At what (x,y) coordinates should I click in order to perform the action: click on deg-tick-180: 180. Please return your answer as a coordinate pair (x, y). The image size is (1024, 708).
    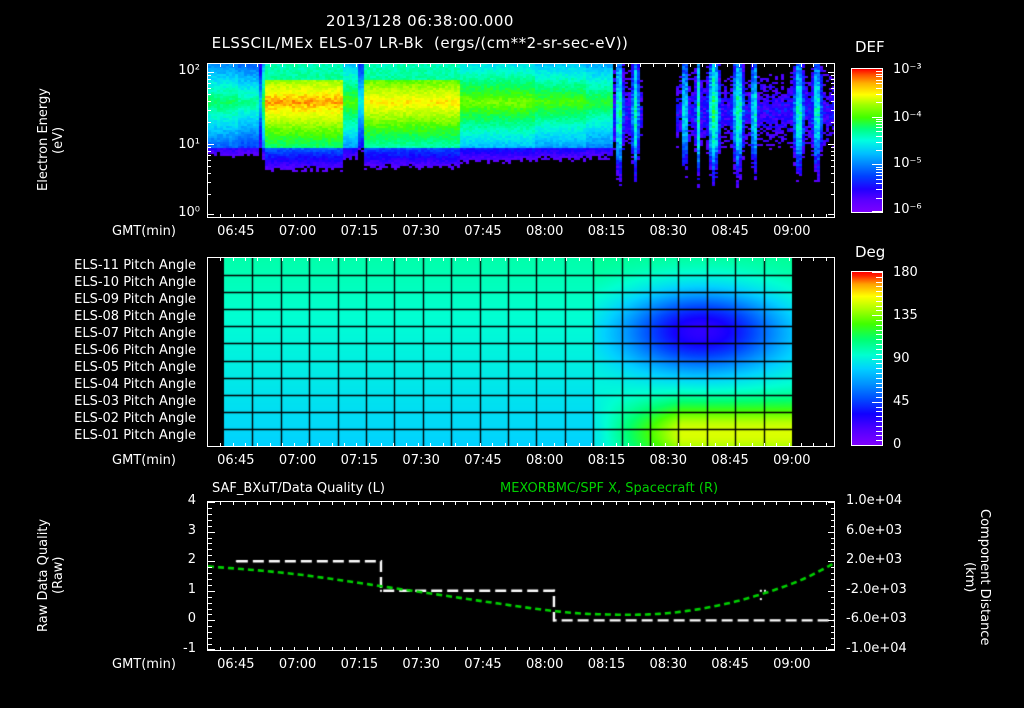
    Looking at the image, I should click on (905, 272).